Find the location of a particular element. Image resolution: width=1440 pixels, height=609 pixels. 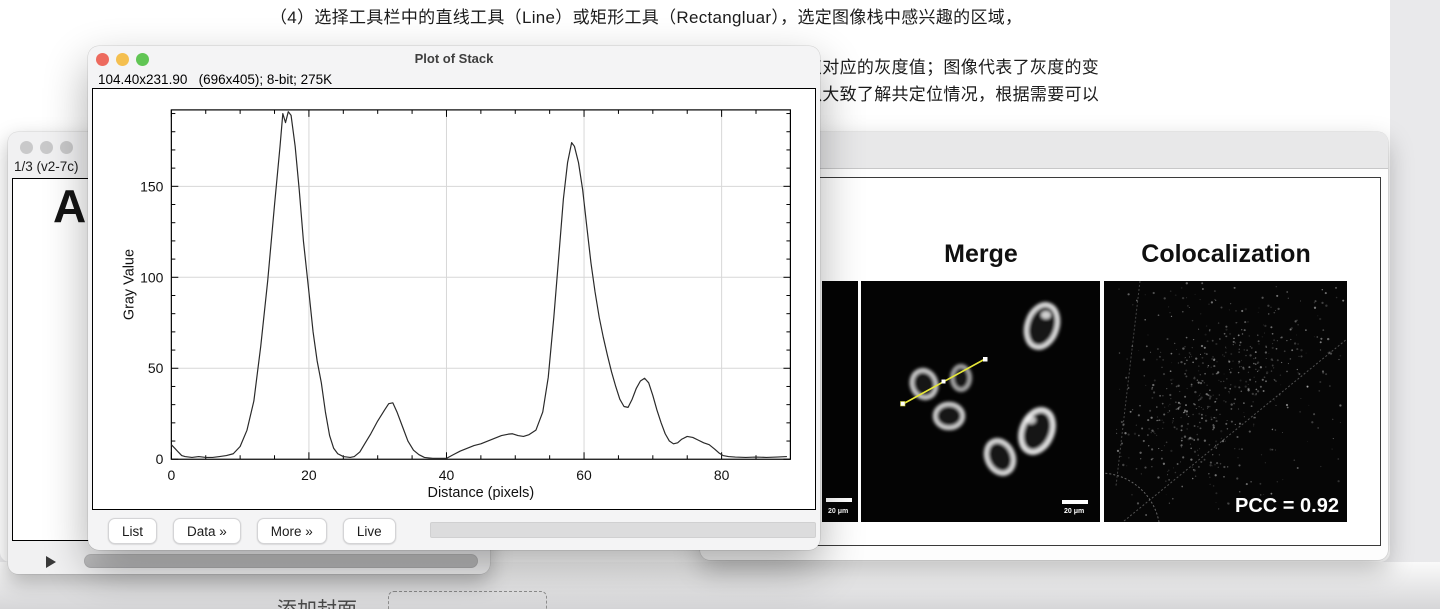

svg-text: 40 is located at coordinates (447, 475).